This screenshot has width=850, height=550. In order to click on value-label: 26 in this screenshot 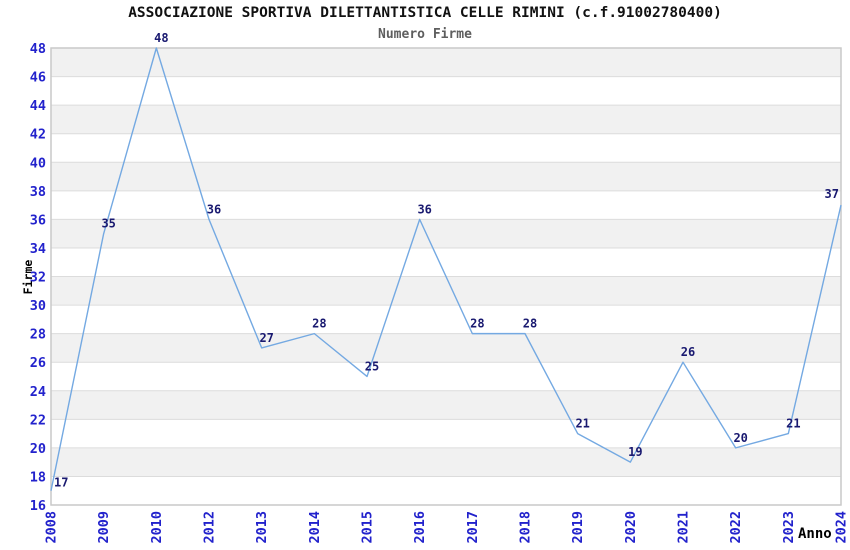, I will do `click(688, 352)`.